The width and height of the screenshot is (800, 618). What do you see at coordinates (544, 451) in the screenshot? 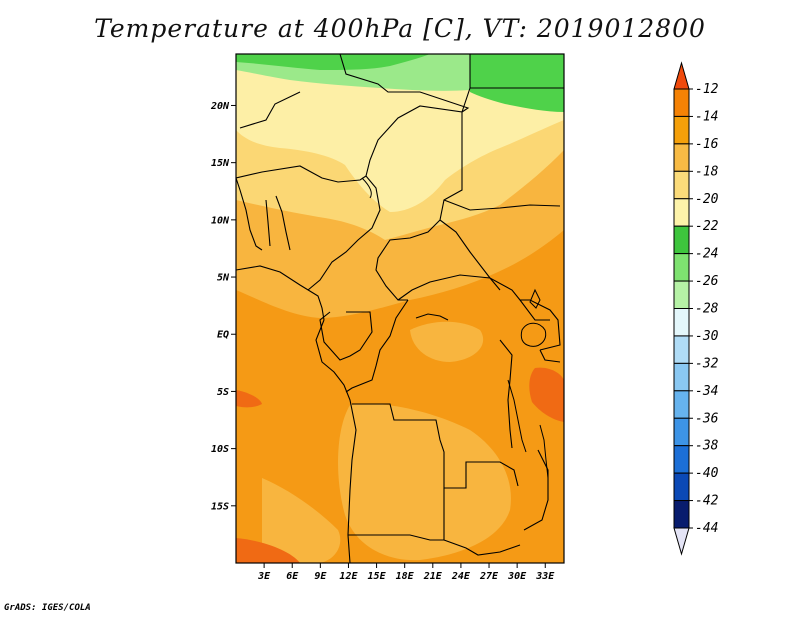
I see `lake-malawi` at bounding box center [544, 451].